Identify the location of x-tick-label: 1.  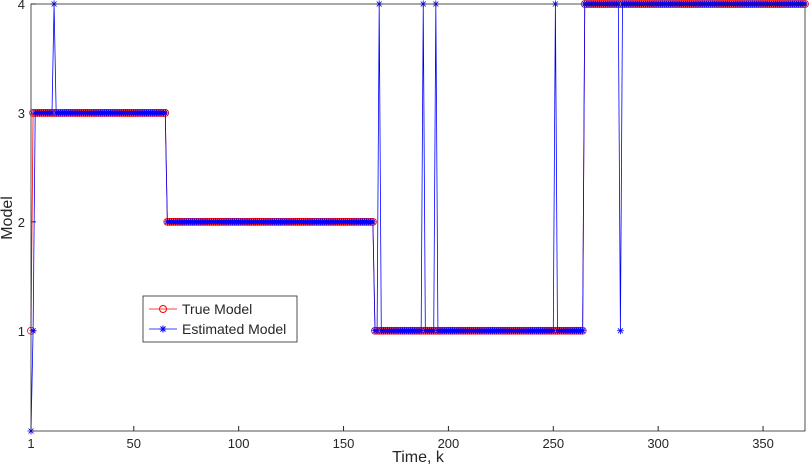
(30, 443).